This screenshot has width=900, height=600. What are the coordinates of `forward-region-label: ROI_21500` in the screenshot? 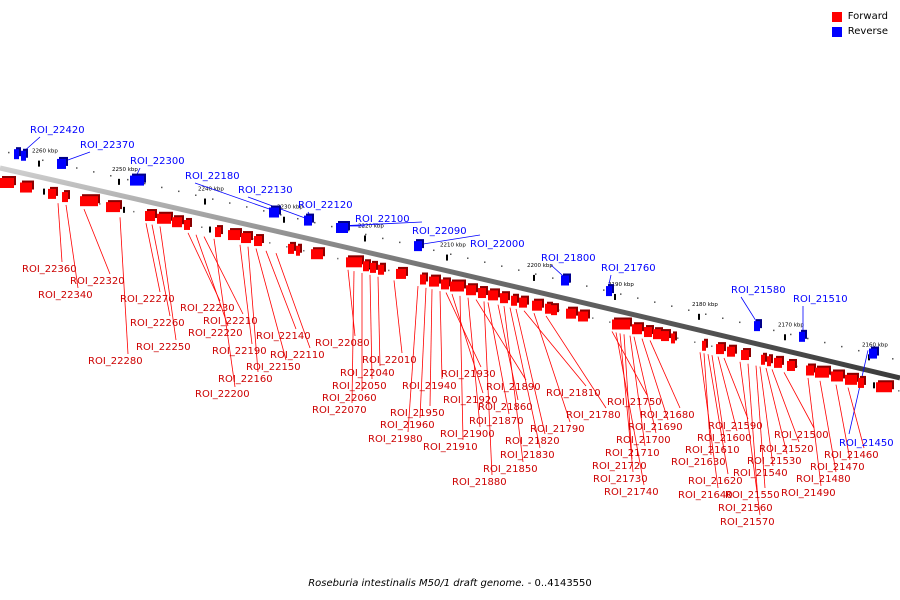 It's located at (801, 435).